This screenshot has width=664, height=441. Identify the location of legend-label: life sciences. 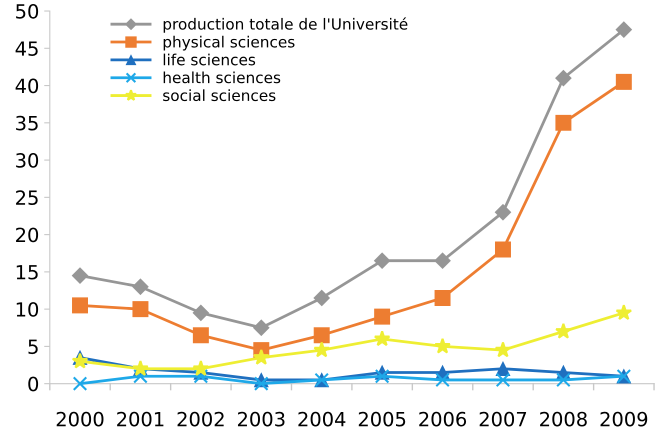
(210, 60).